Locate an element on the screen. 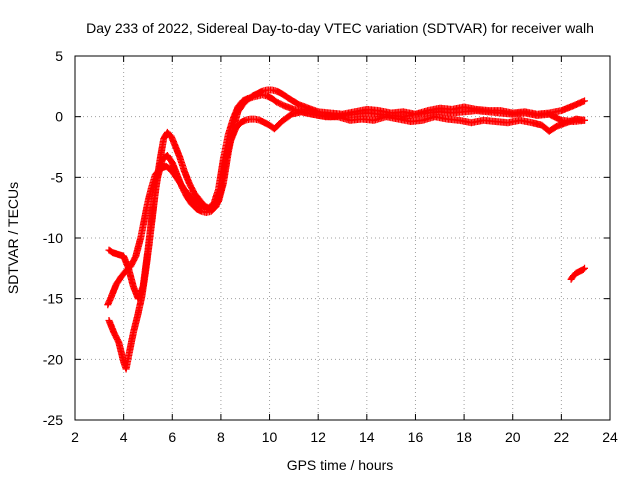  x-tick-label: 4 is located at coordinates (124, 437).